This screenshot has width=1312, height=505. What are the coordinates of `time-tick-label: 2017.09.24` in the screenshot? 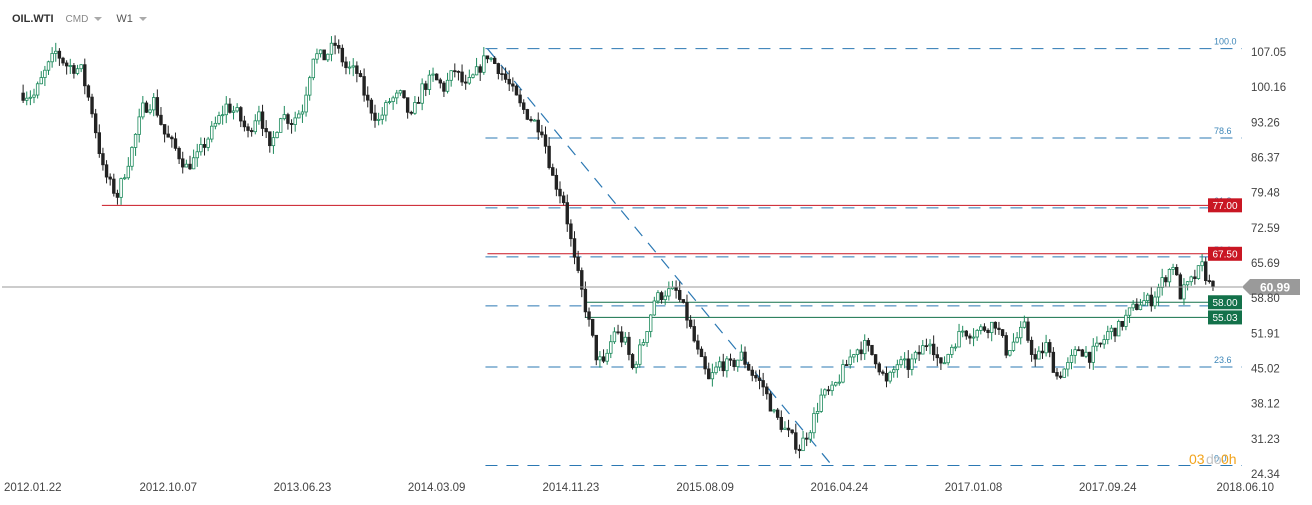 It's located at (1108, 488).